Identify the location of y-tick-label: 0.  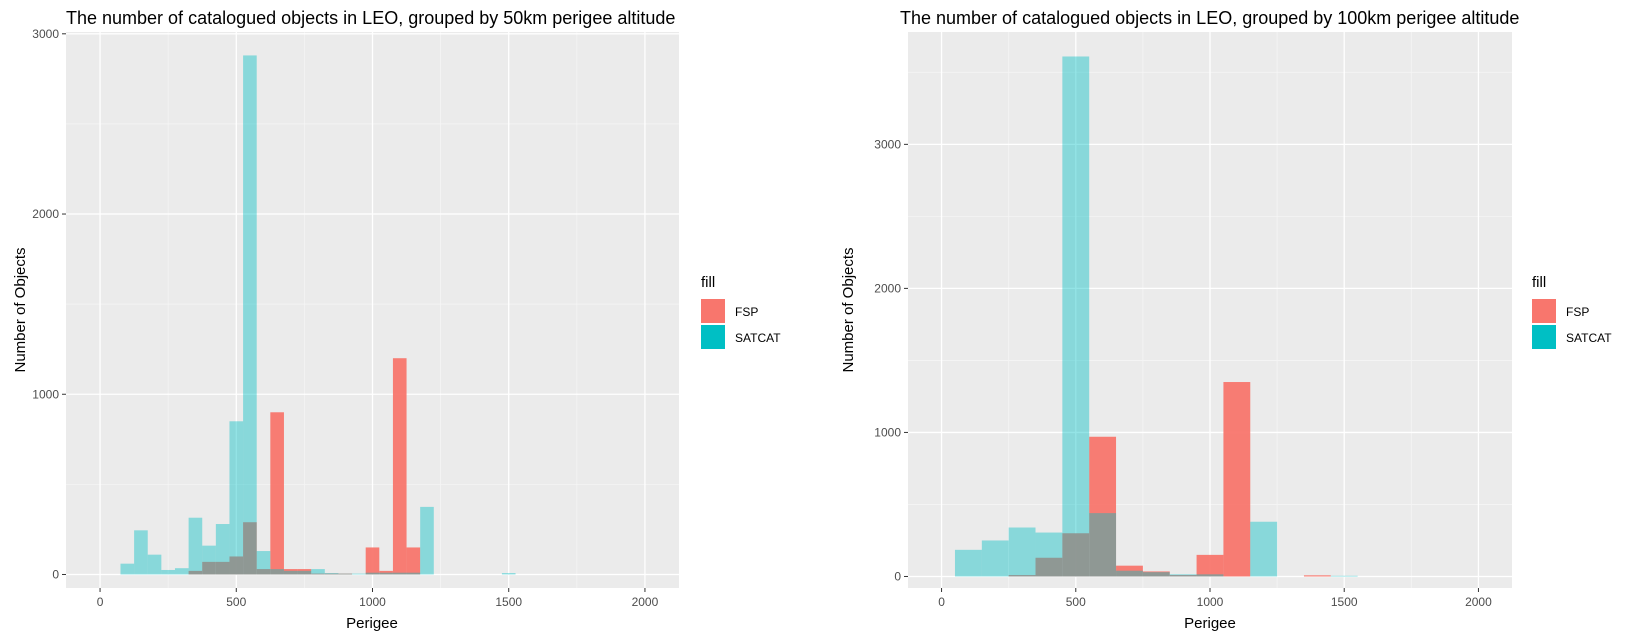
(55, 574).